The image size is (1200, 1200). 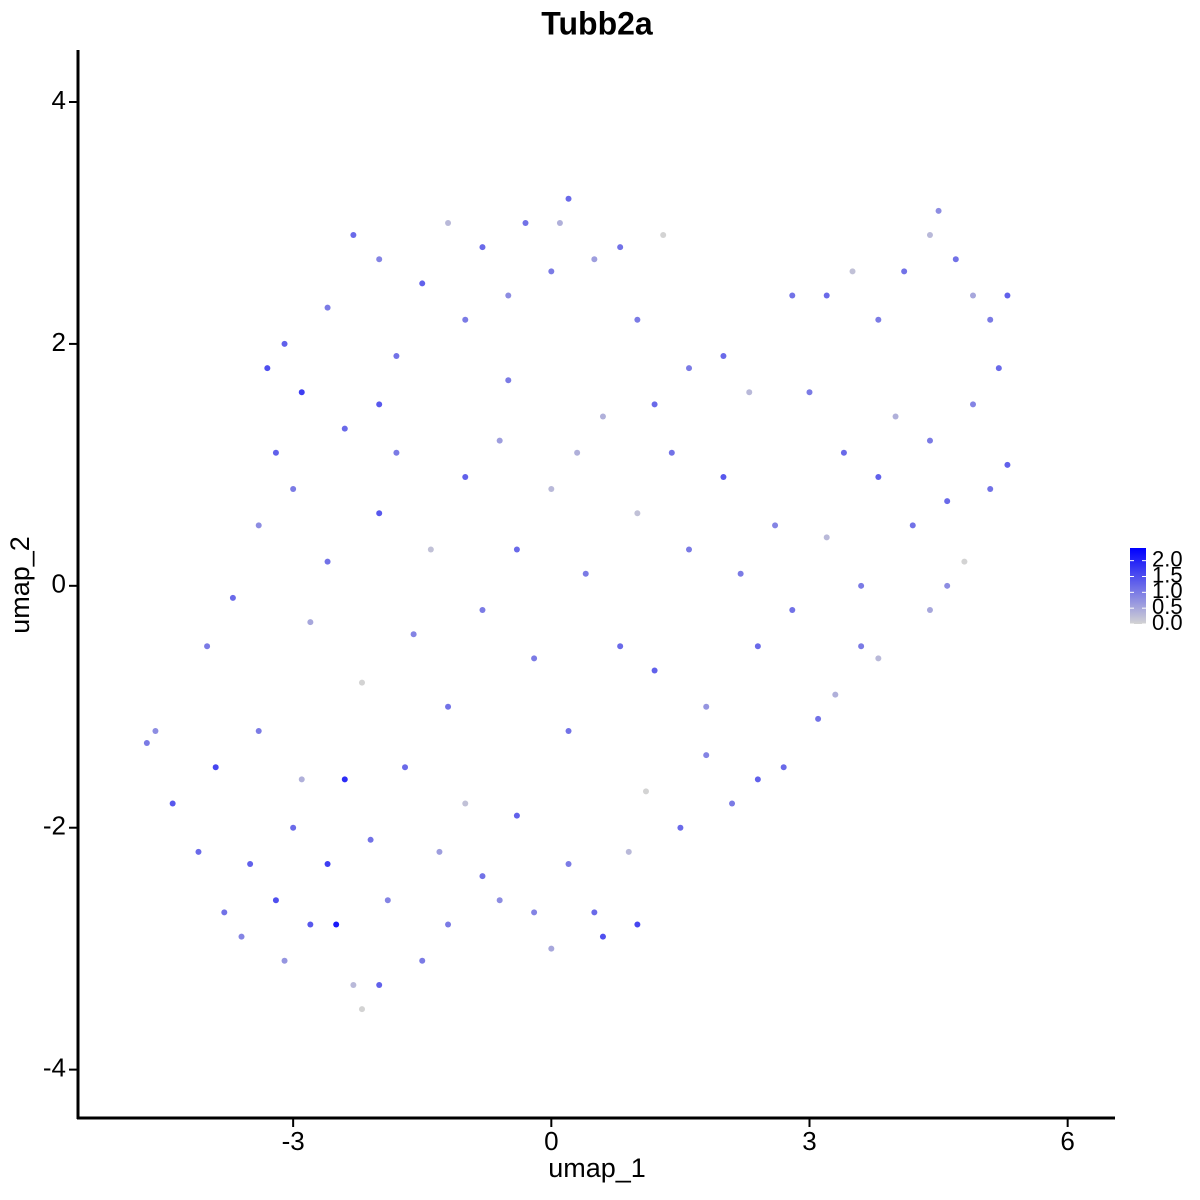 I want to click on colorbar-label: 1.0, so click(x=1167, y=590).